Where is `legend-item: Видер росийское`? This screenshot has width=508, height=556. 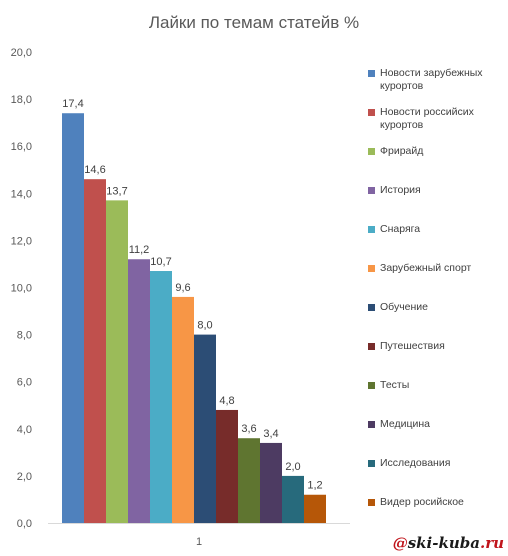
legend-item: Видер росийское is located at coordinates (436, 502).